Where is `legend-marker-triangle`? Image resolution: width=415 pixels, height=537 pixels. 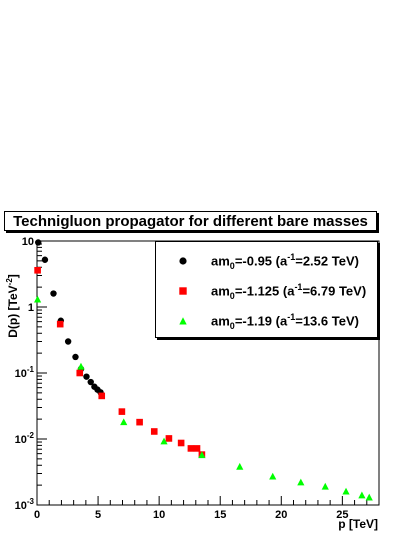
legend-marker-triangle is located at coordinates (183, 321).